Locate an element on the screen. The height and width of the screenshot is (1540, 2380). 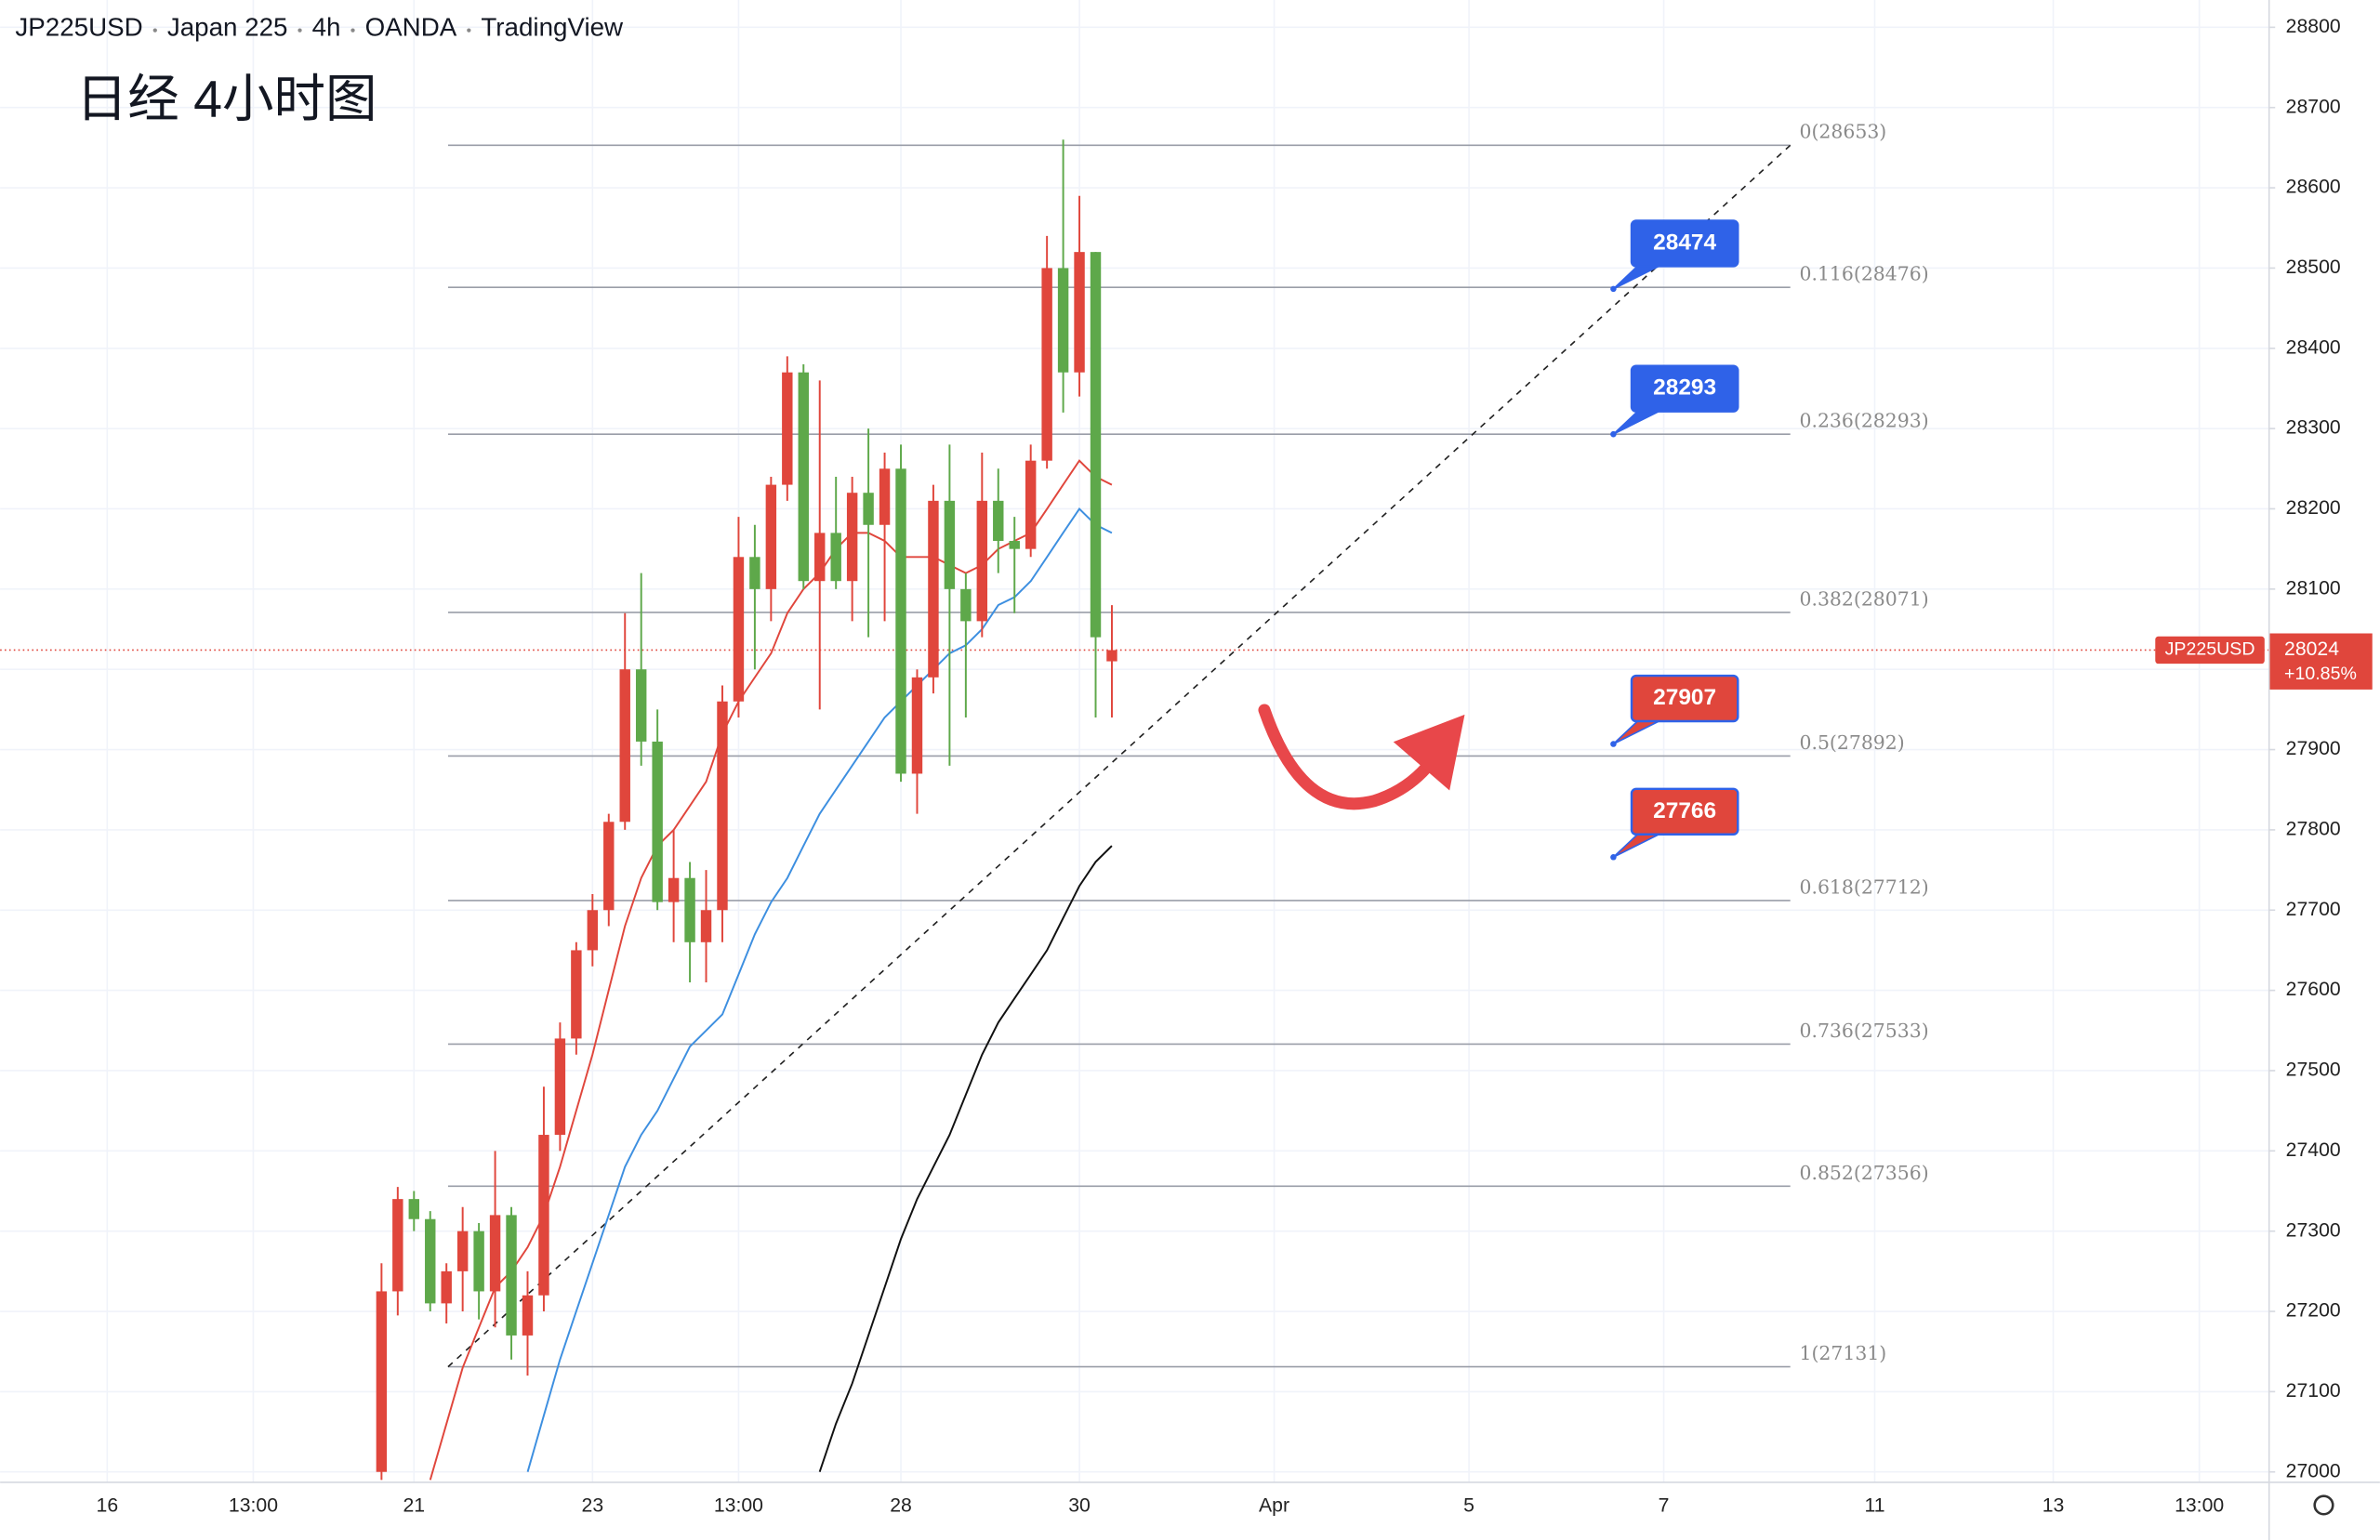
y-tick-label: 27700 is located at coordinates (2313, 909).